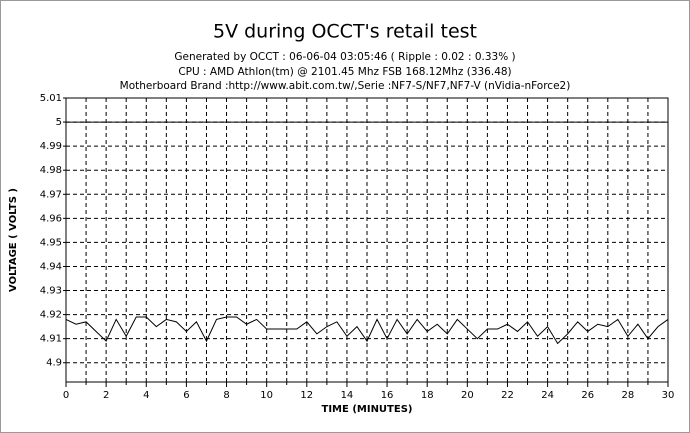  I want to click on x-tick-label: 10, so click(266, 395).